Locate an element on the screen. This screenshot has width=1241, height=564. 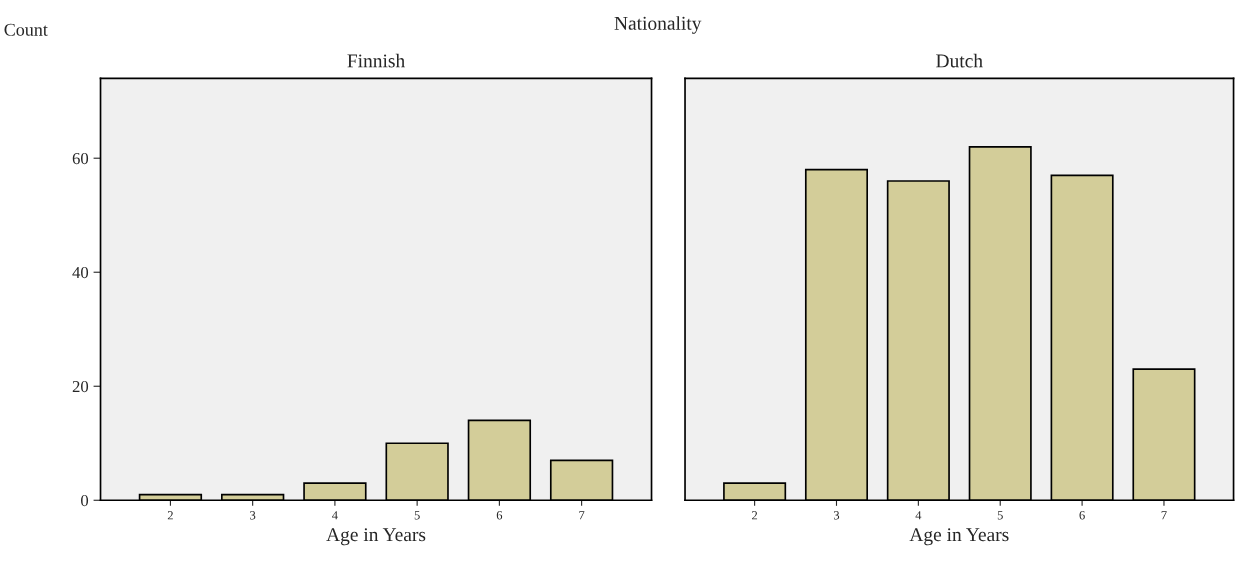
y-tick-label: 20 is located at coordinates (80, 386).